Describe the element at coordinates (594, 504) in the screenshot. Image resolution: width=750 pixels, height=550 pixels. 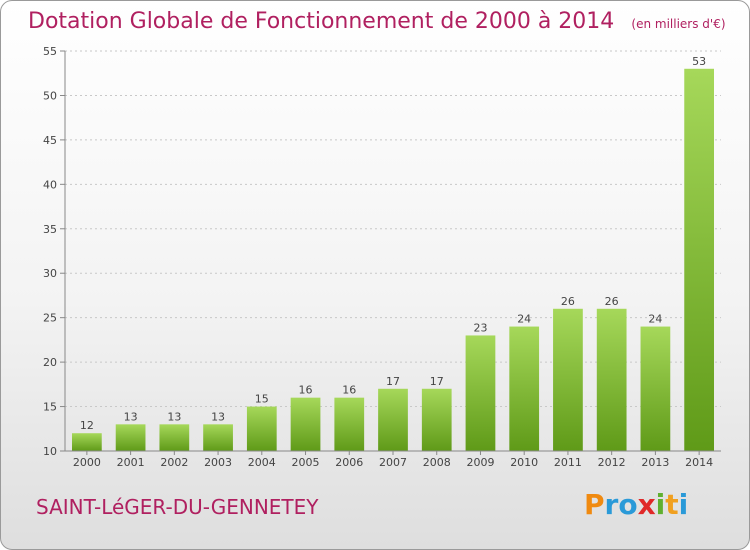
I see `logo-letter: P` at that location.